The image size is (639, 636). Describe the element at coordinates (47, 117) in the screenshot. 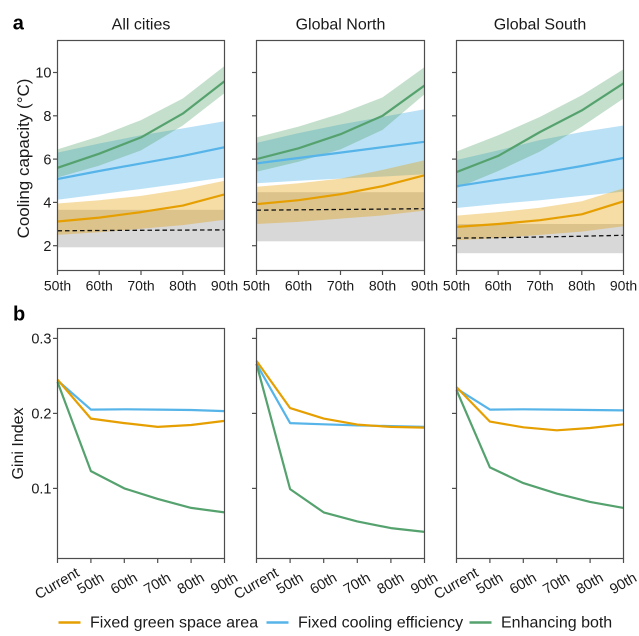

I see `svg-text: 8` at that location.